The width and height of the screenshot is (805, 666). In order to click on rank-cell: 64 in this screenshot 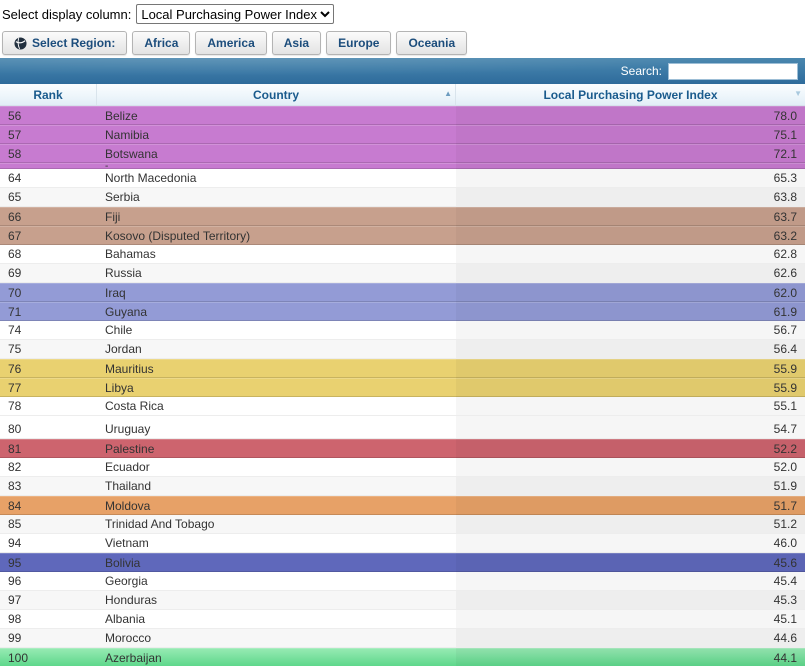, I will do `click(15, 178)`.